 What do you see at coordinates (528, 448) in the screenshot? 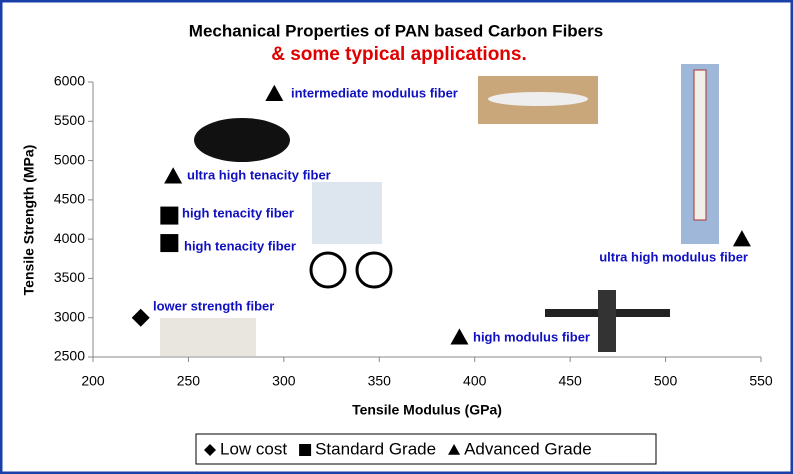
I see `legend-label: Advanced Grade` at bounding box center [528, 448].